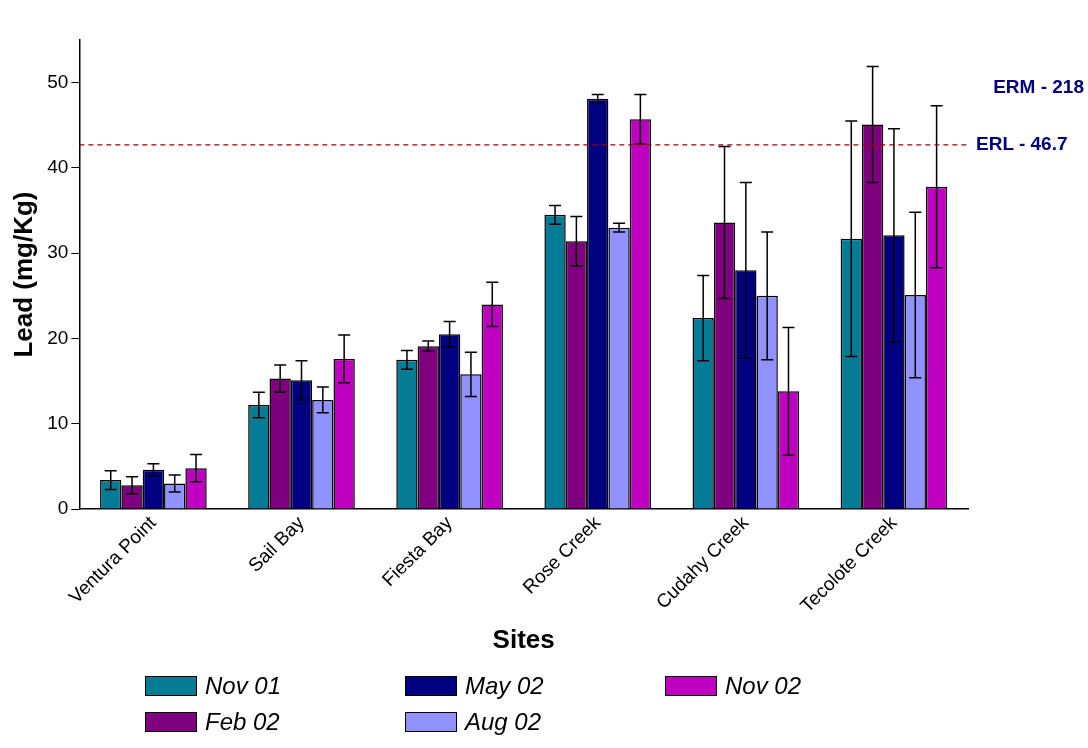 The height and width of the screenshot is (748, 1088). Describe the element at coordinates (242, 722) in the screenshot. I see `legend-label: Feb 02` at that location.